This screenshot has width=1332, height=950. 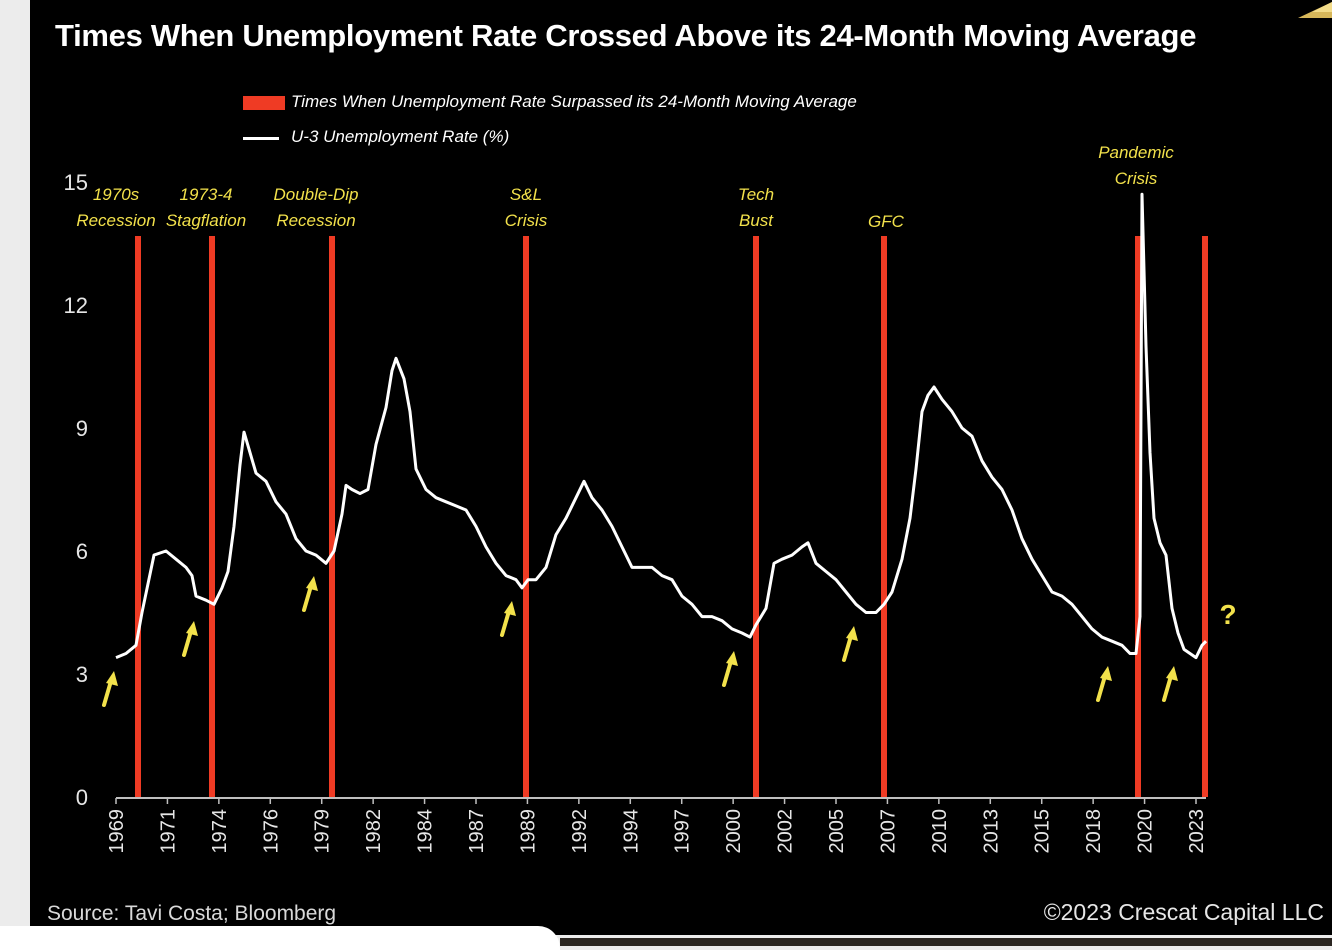 I want to click on x-tick-label-2000: 2000, so click(x=734, y=831).